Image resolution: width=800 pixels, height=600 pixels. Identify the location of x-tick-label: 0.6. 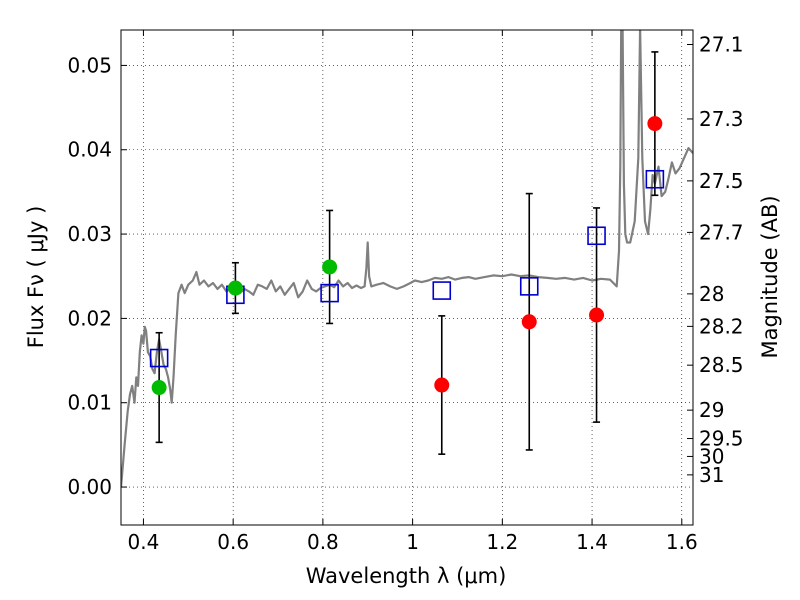
(233, 542).